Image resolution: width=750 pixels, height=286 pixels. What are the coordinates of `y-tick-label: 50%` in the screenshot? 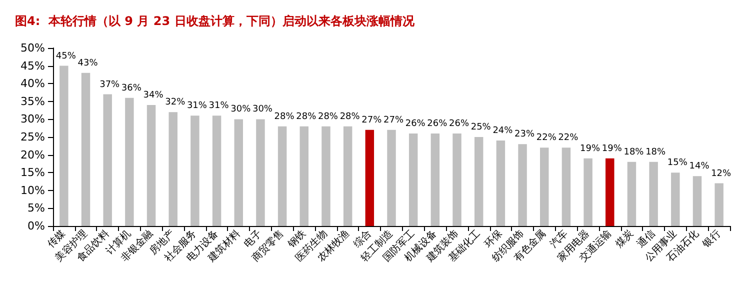 It's located at (32, 48).